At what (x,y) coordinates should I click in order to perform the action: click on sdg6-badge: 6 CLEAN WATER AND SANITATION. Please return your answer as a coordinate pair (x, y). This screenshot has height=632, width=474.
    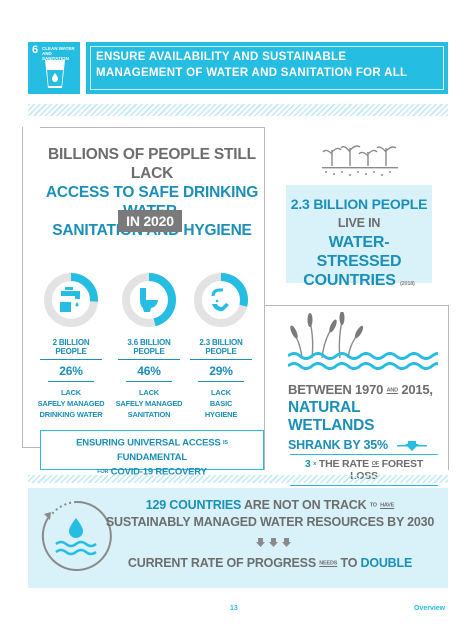
    Looking at the image, I should click on (54, 68).